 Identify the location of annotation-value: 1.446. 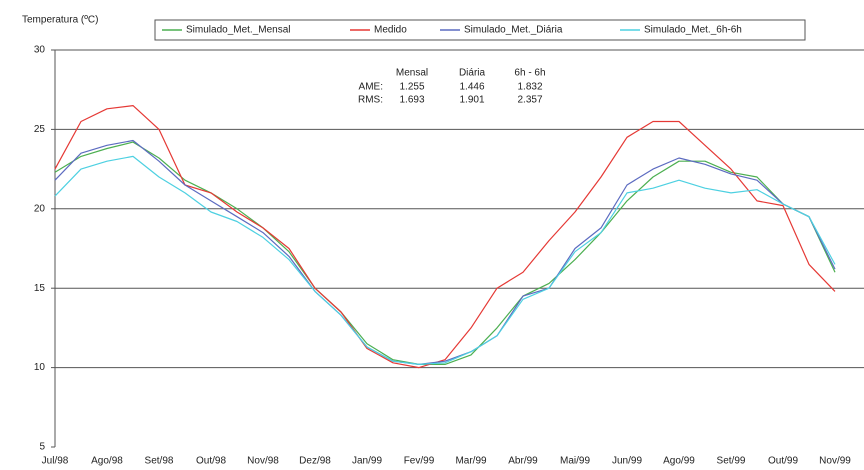
(471, 87).